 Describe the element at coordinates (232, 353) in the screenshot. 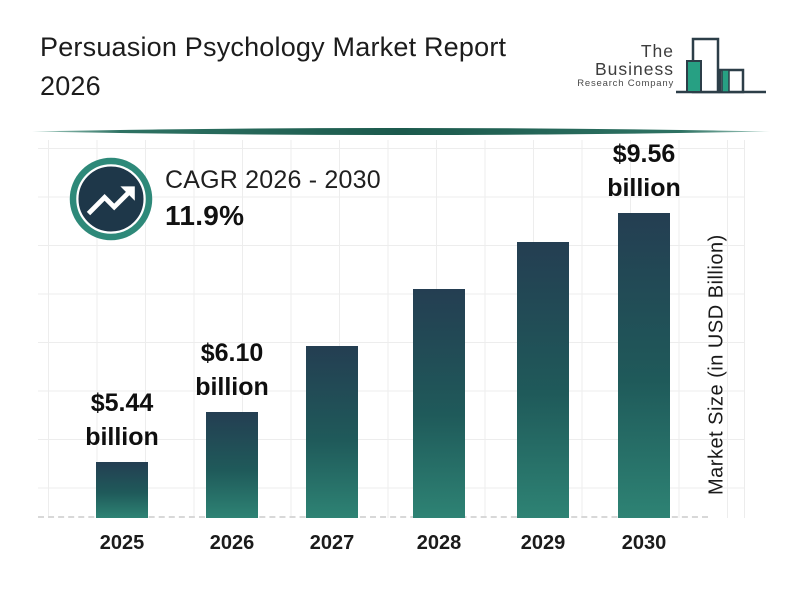

I see `bar-value-amount: $6.10` at that location.